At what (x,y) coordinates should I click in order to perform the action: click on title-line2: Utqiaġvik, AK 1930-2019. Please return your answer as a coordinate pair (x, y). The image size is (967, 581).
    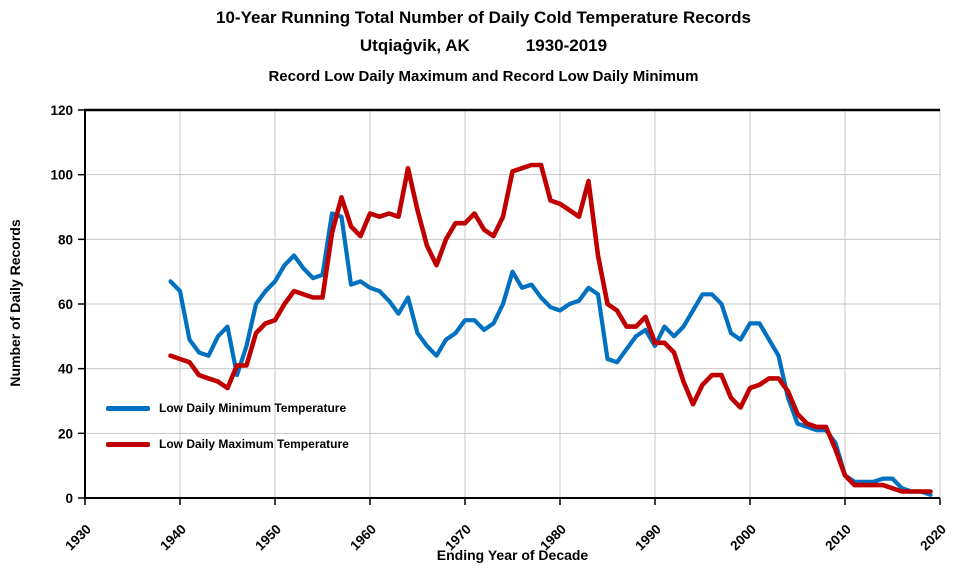
    Looking at the image, I should click on (483, 46).